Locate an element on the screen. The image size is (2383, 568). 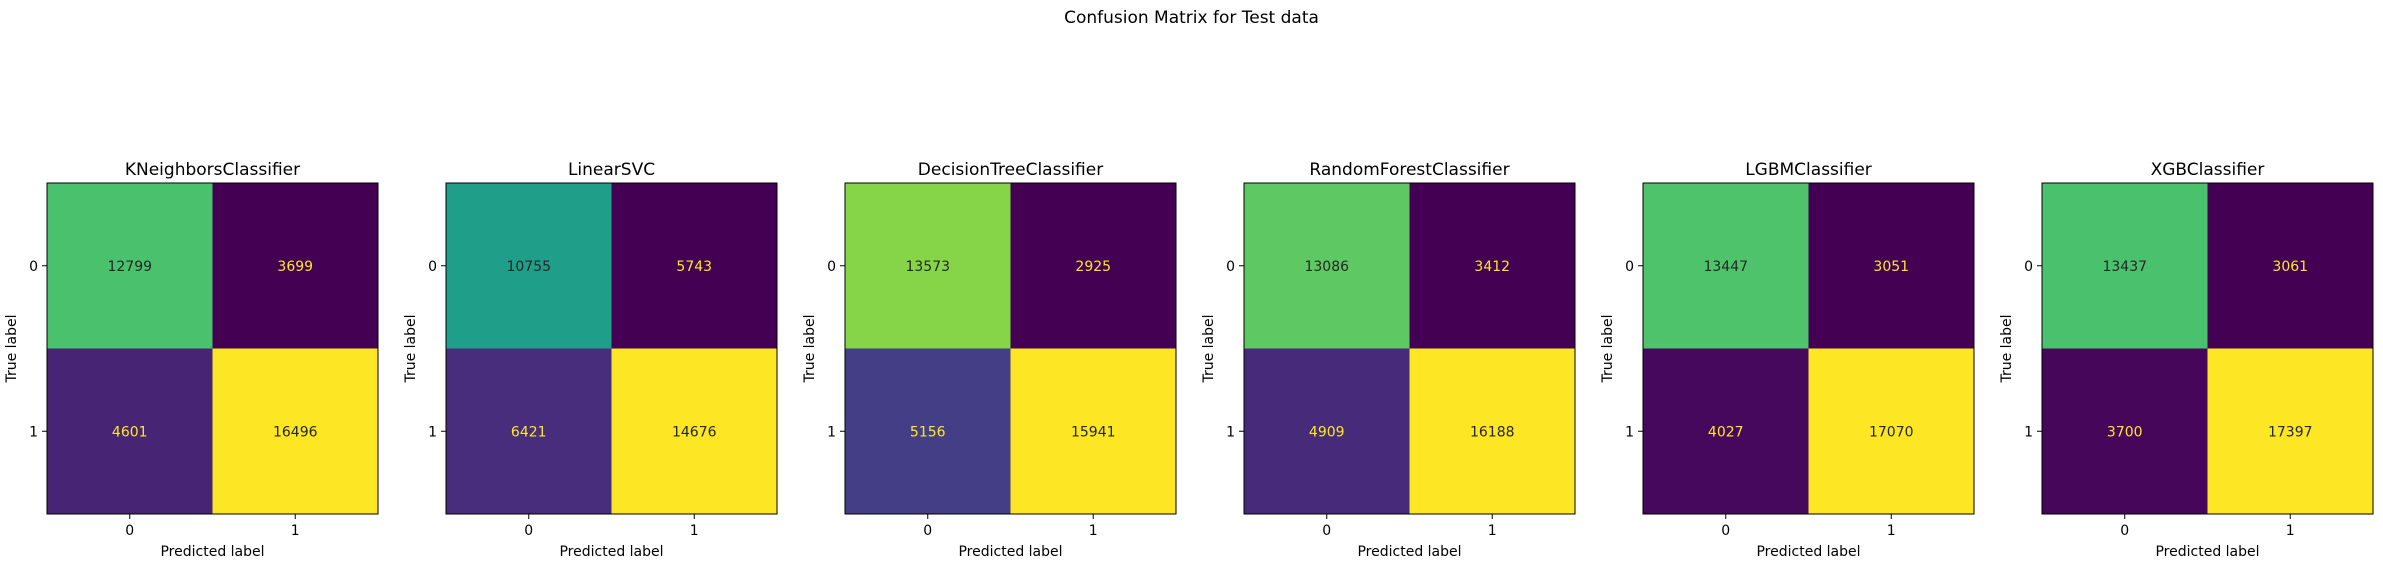
cell-value-label: 4027 is located at coordinates (1726, 432).